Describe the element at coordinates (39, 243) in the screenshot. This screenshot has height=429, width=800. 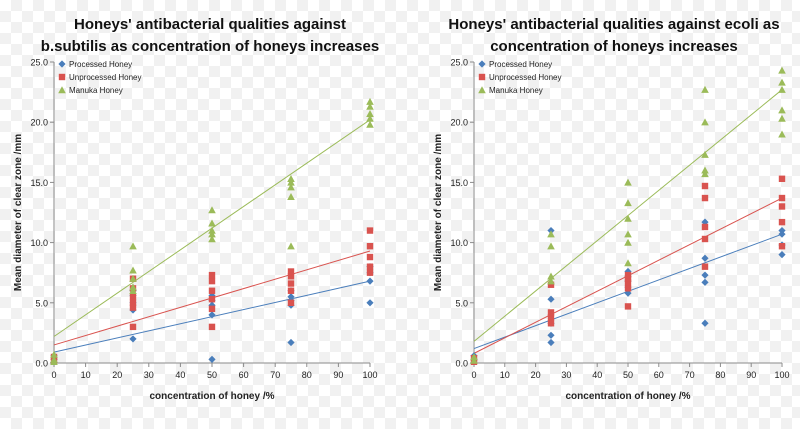
I see `y-tick-label: 10.0` at that location.